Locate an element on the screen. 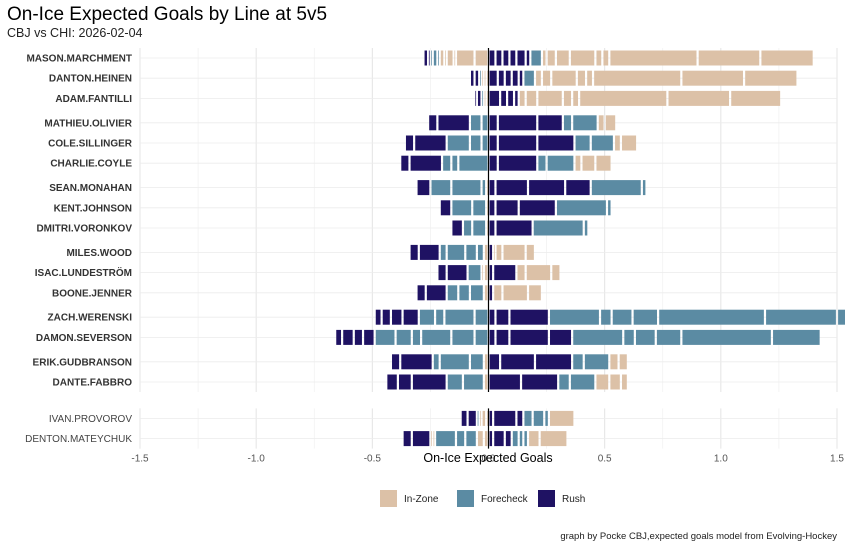 The width and height of the screenshot is (845, 542). player-row: MATHIEU.OLIVIER is located at coordinates (440, 123).